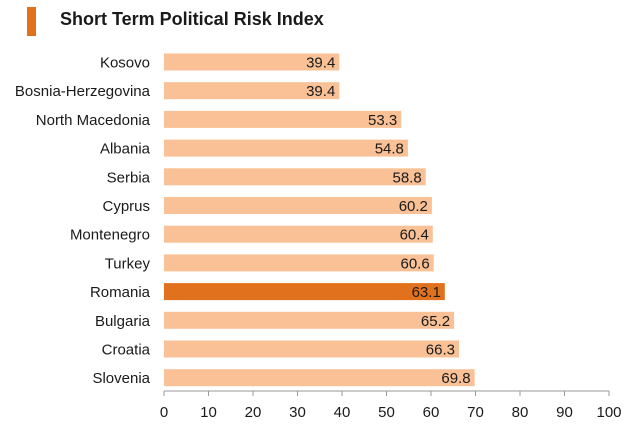 Image resolution: width=633 pixels, height=429 pixels. I want to click on x-tick-label: 0, so click(164, 412).